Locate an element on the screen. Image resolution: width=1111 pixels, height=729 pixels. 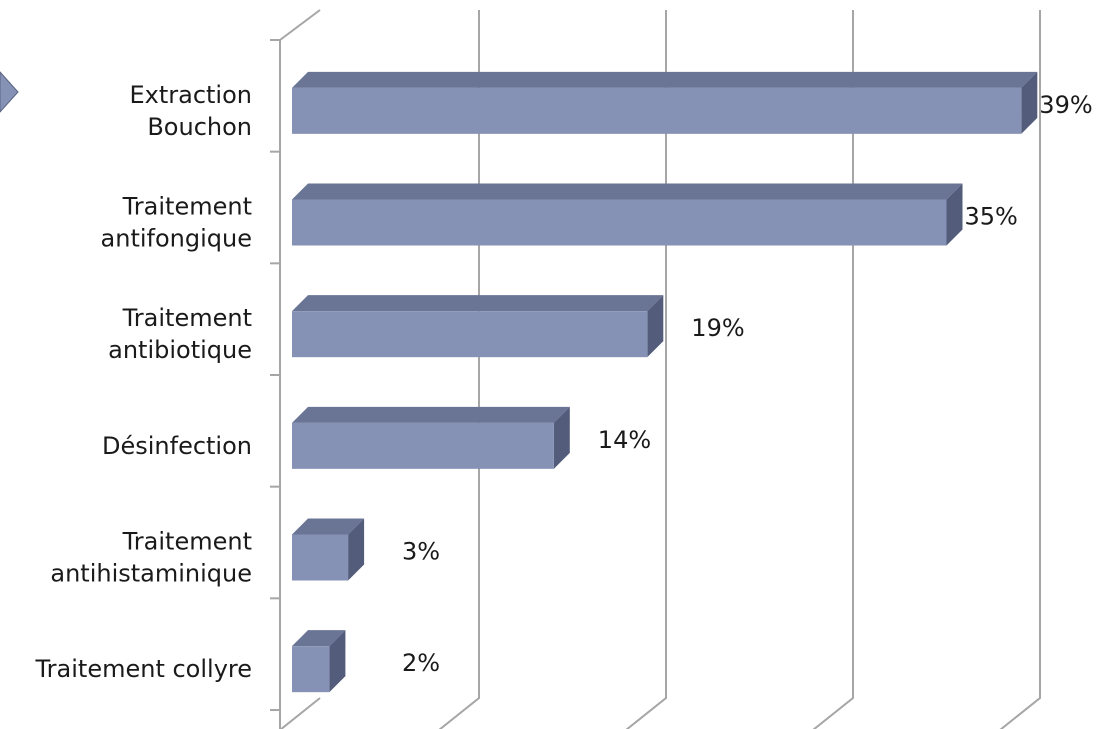
category-label: Désinfection is located at coordinates (177, 446).